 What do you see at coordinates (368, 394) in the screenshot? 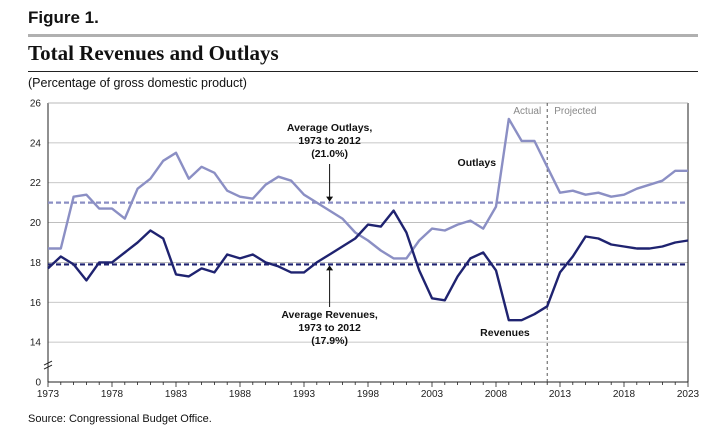
I see `x-tick-label: 1998` at bounding box center [368, 394].